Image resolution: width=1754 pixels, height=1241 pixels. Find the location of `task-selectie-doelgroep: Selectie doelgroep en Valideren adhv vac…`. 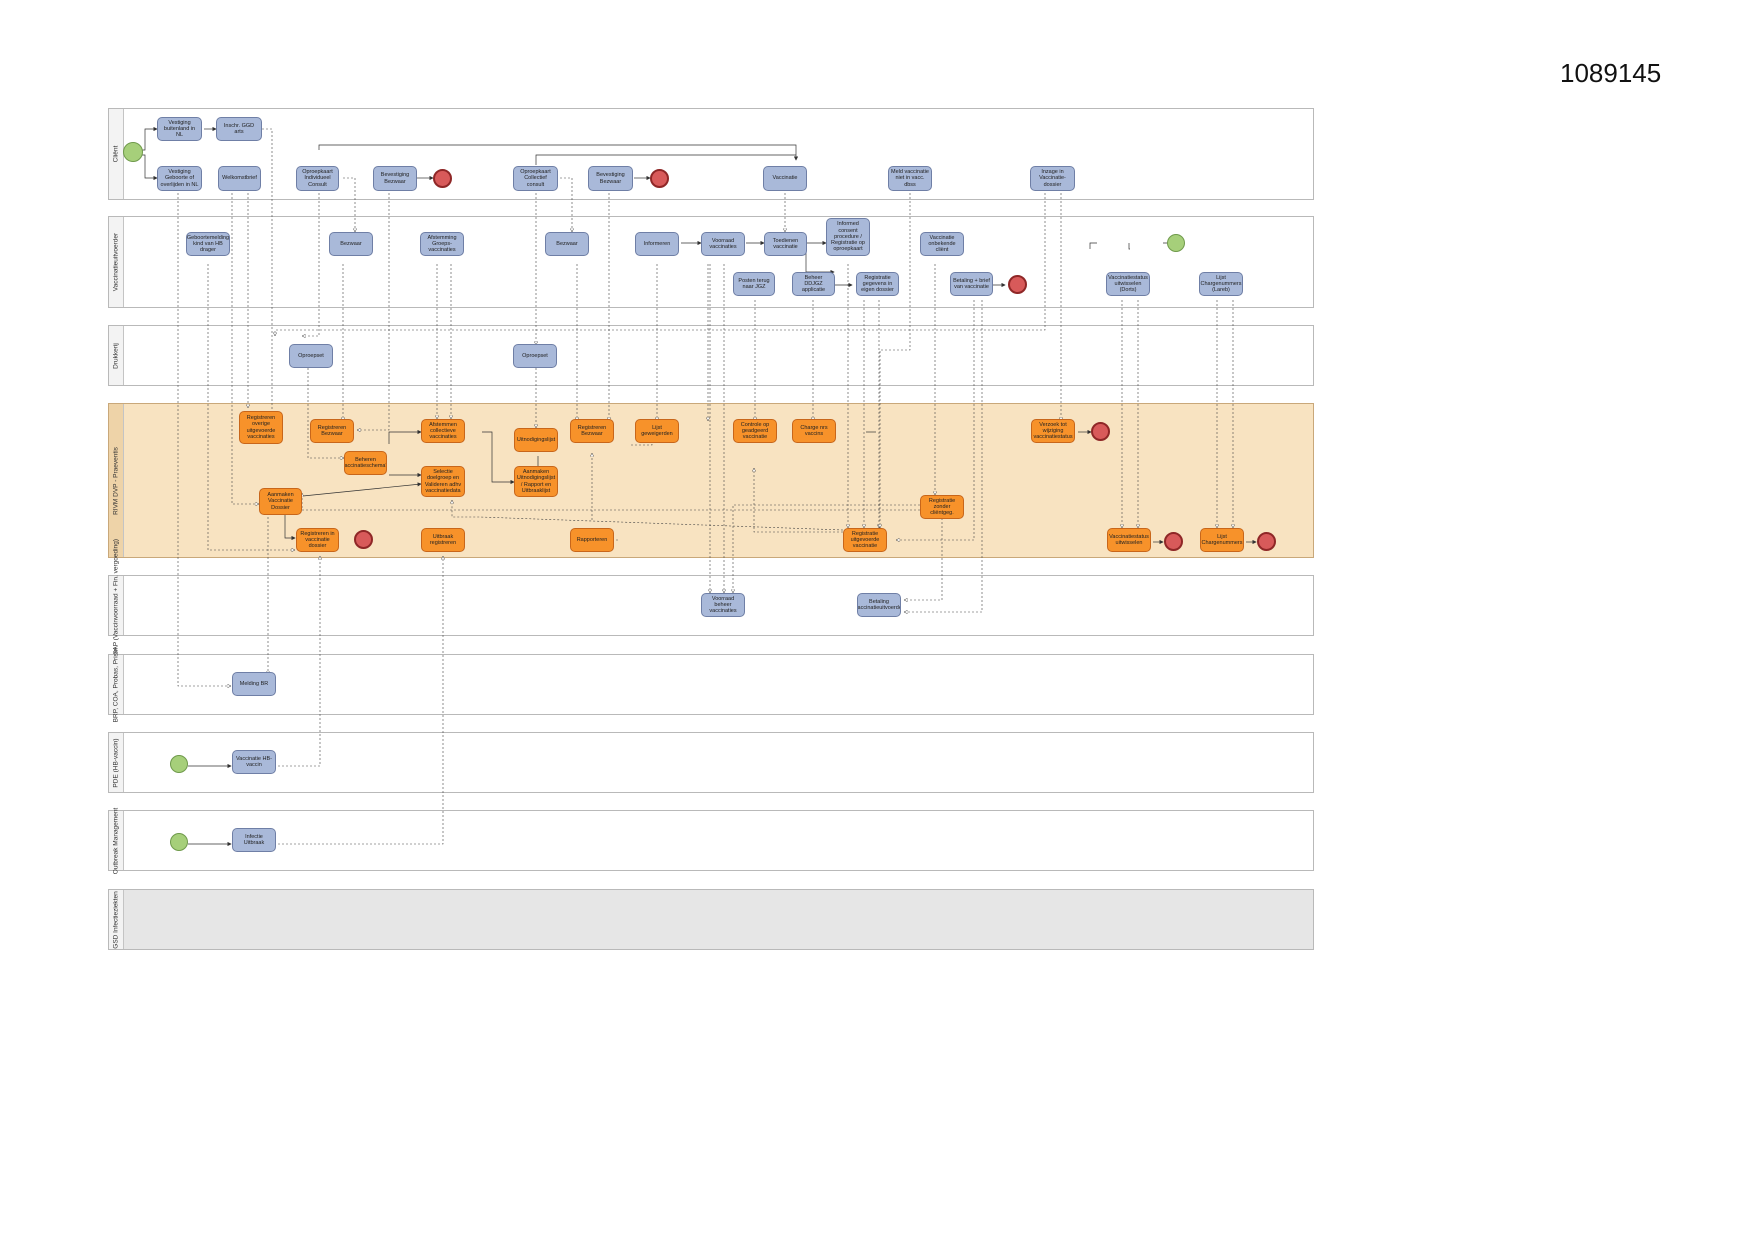

task-selectie-doelgroep: Selectie doelgroep en Valideren adhv vac… is located at coordinates (443, 481).